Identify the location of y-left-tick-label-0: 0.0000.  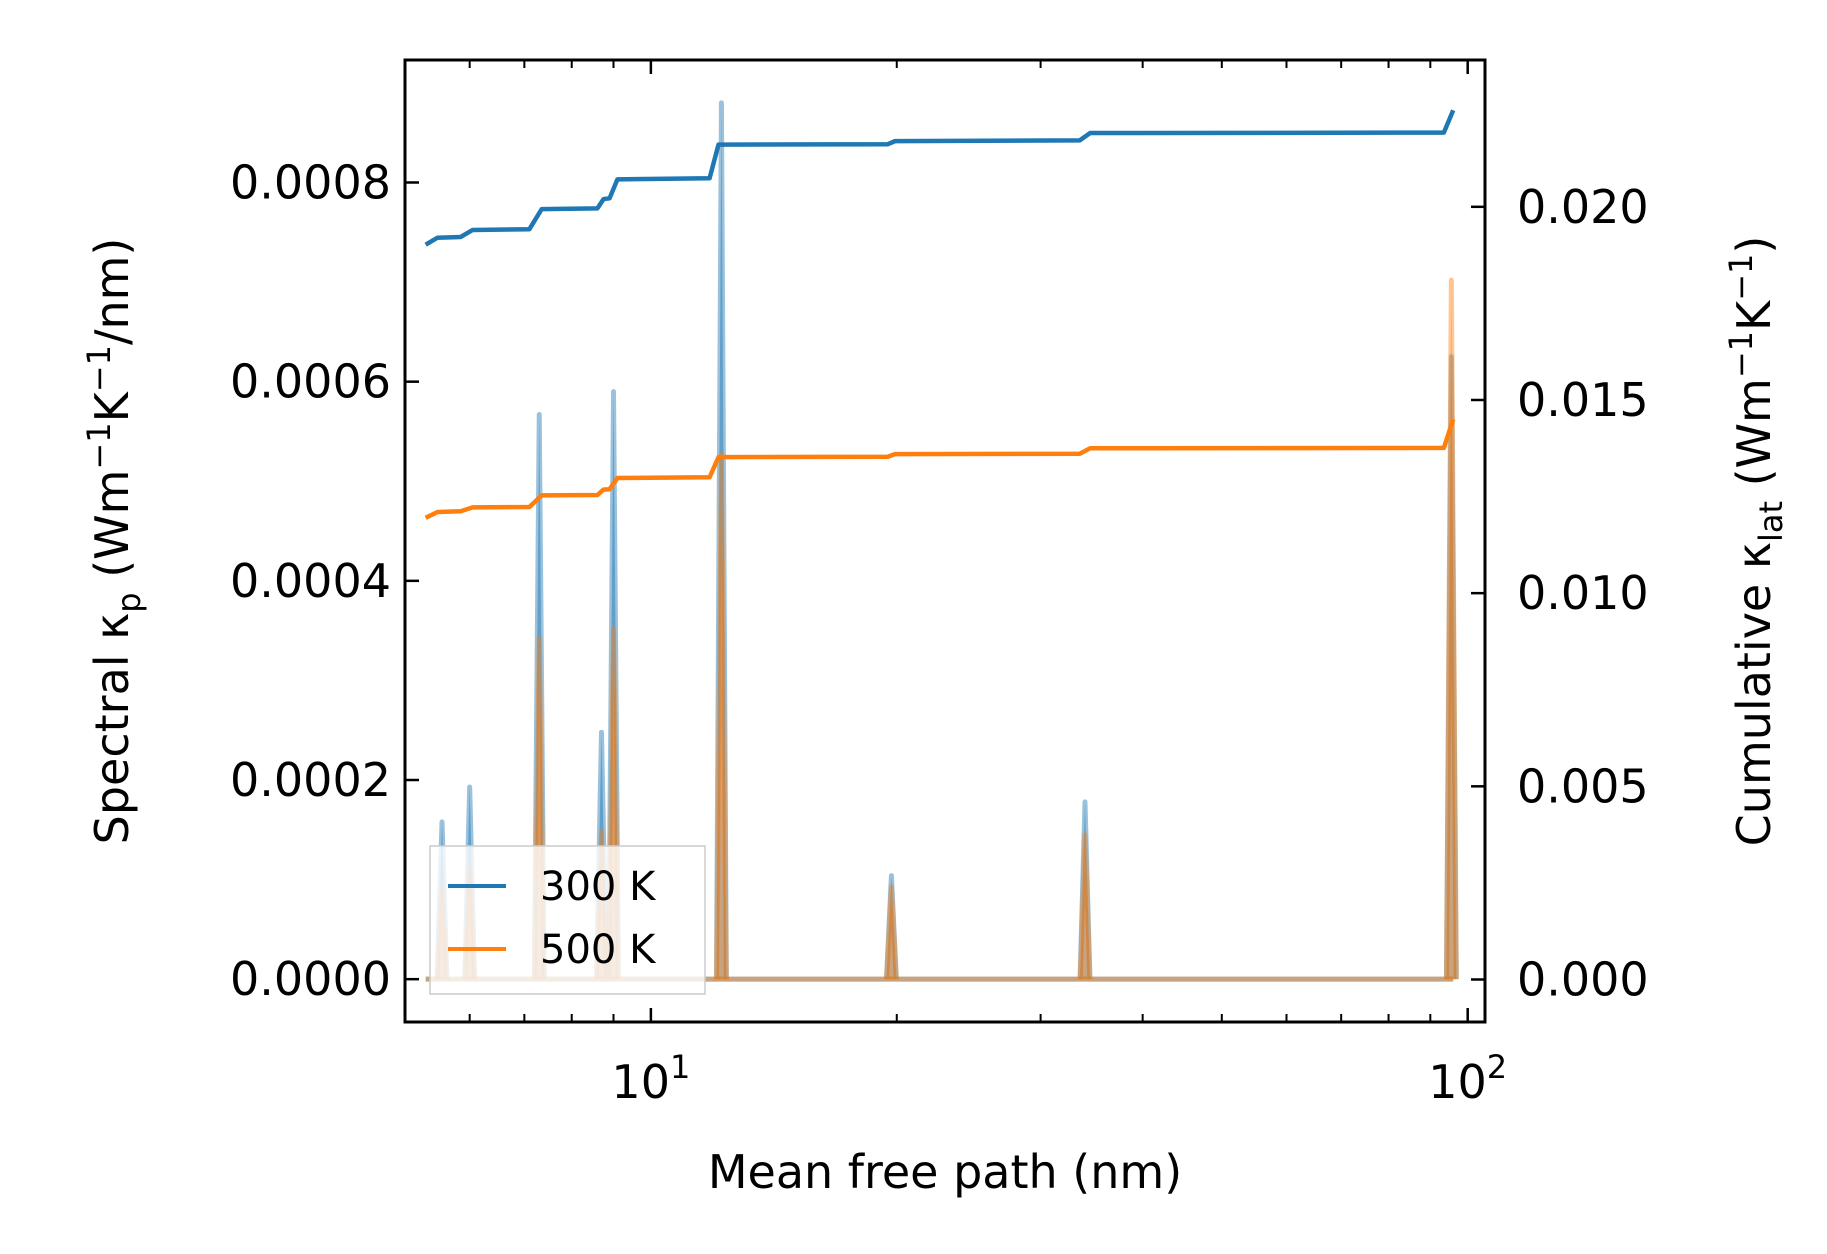
(310, 979).